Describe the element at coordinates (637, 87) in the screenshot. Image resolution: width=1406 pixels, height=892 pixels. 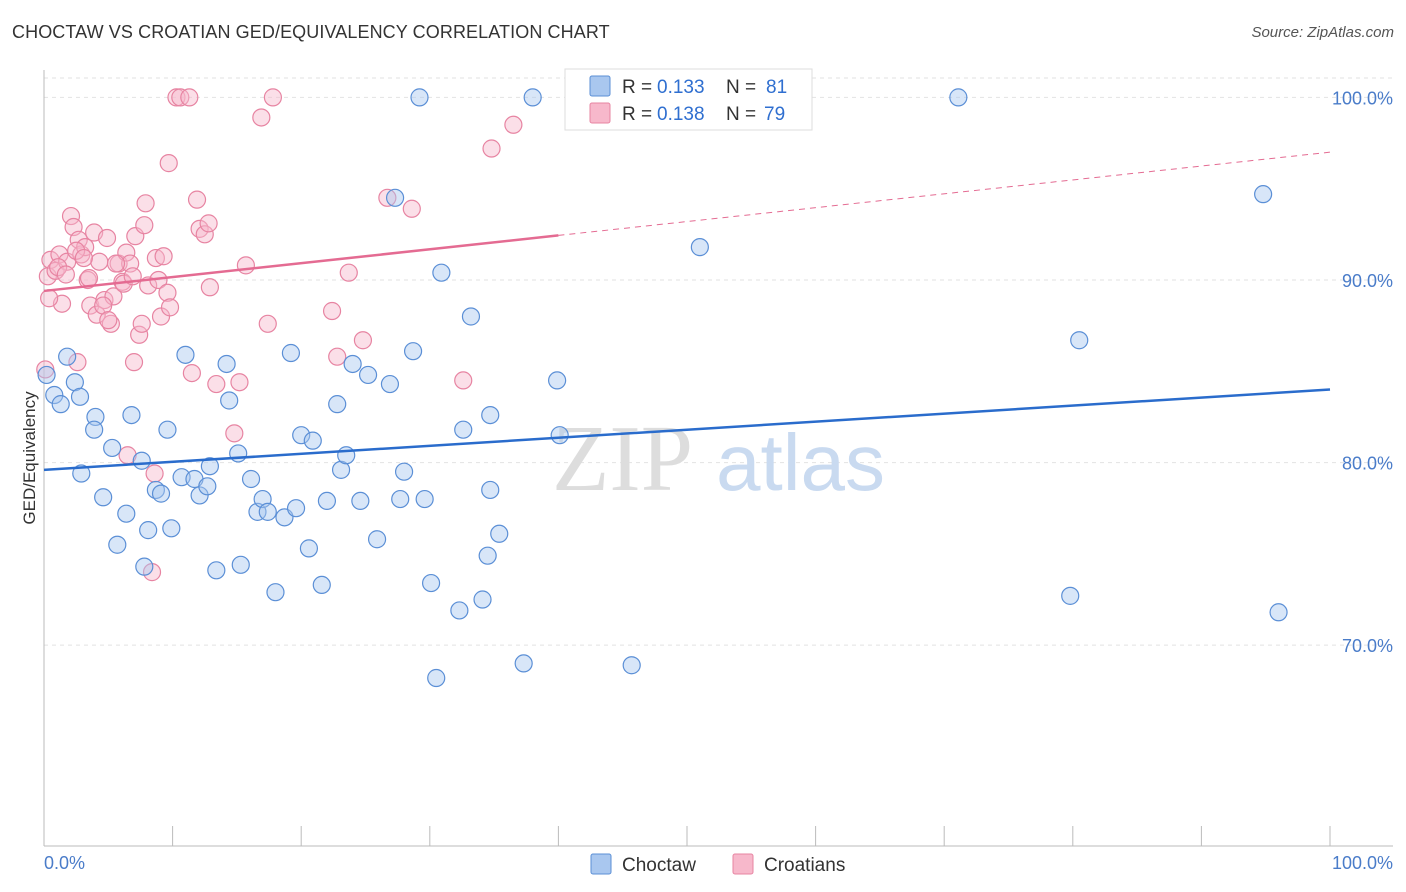
I see `legend-r-label-choctaw: R =` at that location.